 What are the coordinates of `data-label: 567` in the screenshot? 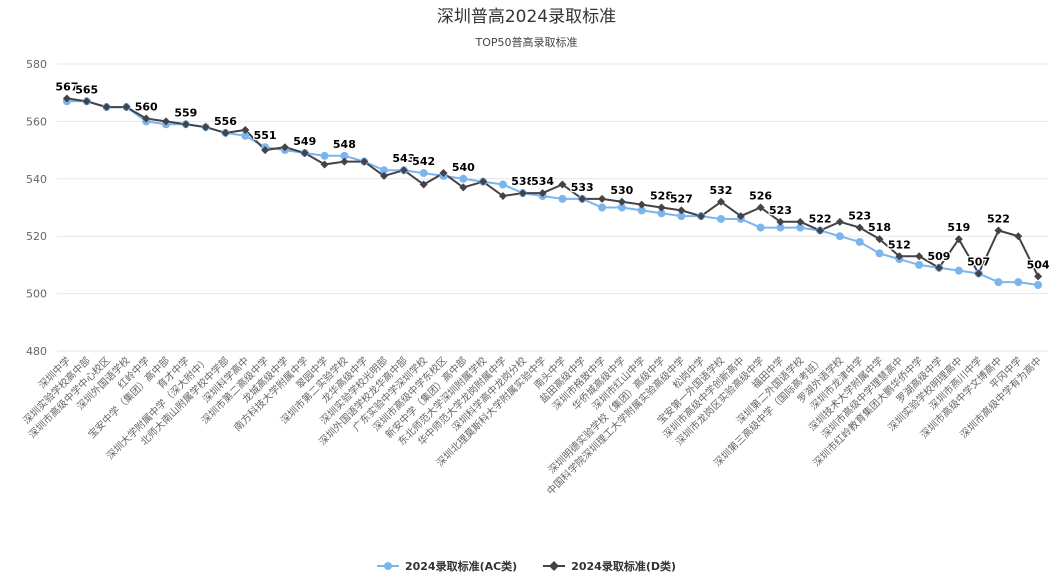 It's located at (66, 86).